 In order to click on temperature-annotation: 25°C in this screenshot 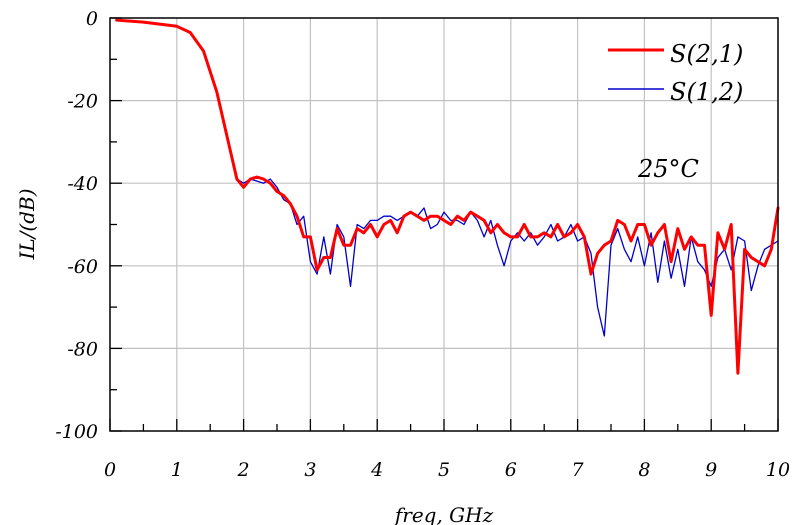, I will do `click(668, 169)`.